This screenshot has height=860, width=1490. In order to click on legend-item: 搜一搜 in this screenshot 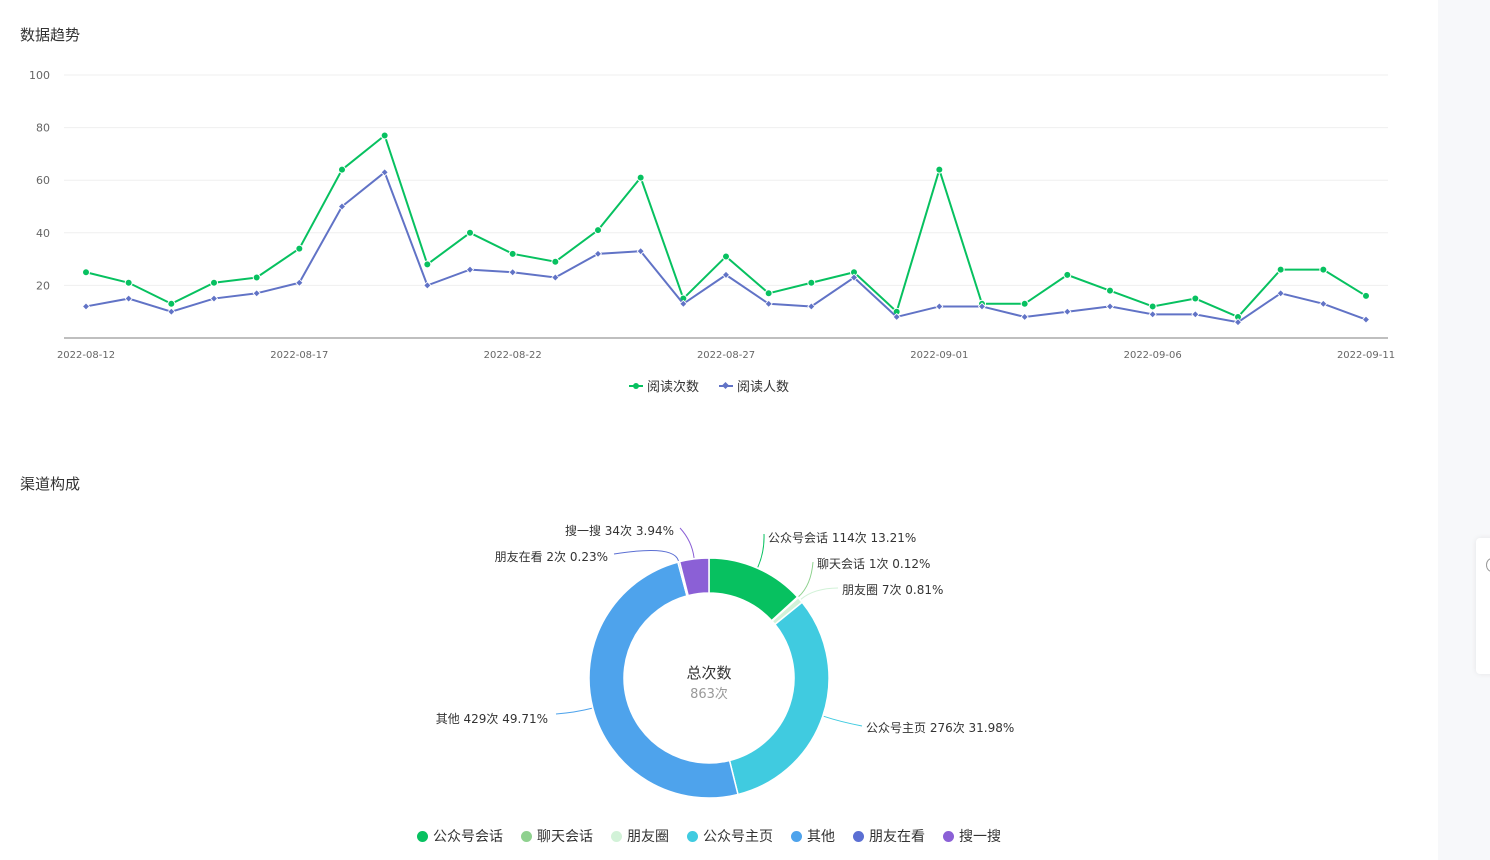, I will do `click(972, 836)`.